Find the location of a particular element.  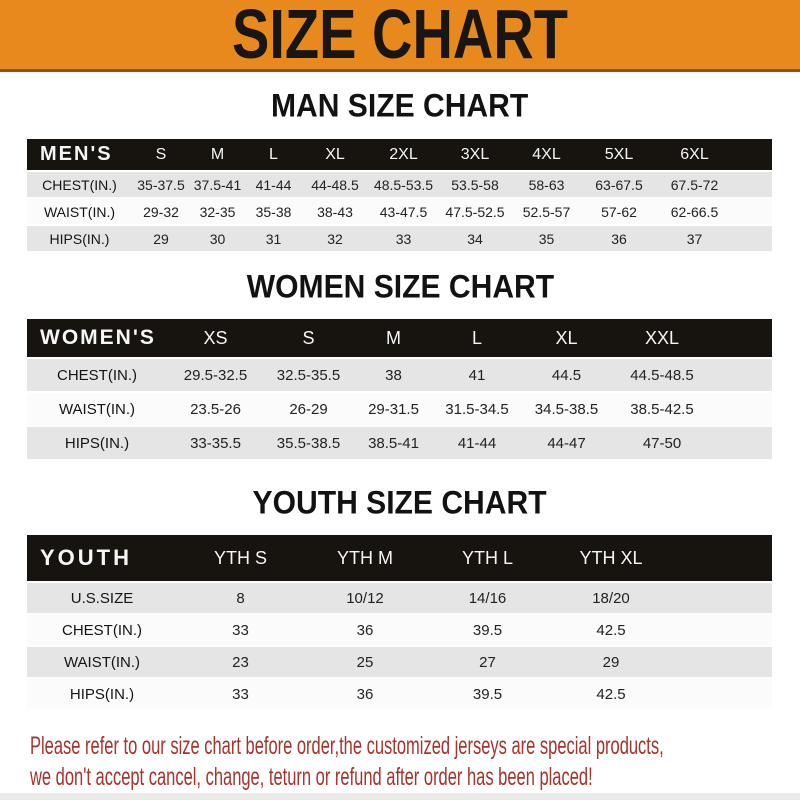

size-chart-banner: SIZE CHART is located at coordinates (400, 36).